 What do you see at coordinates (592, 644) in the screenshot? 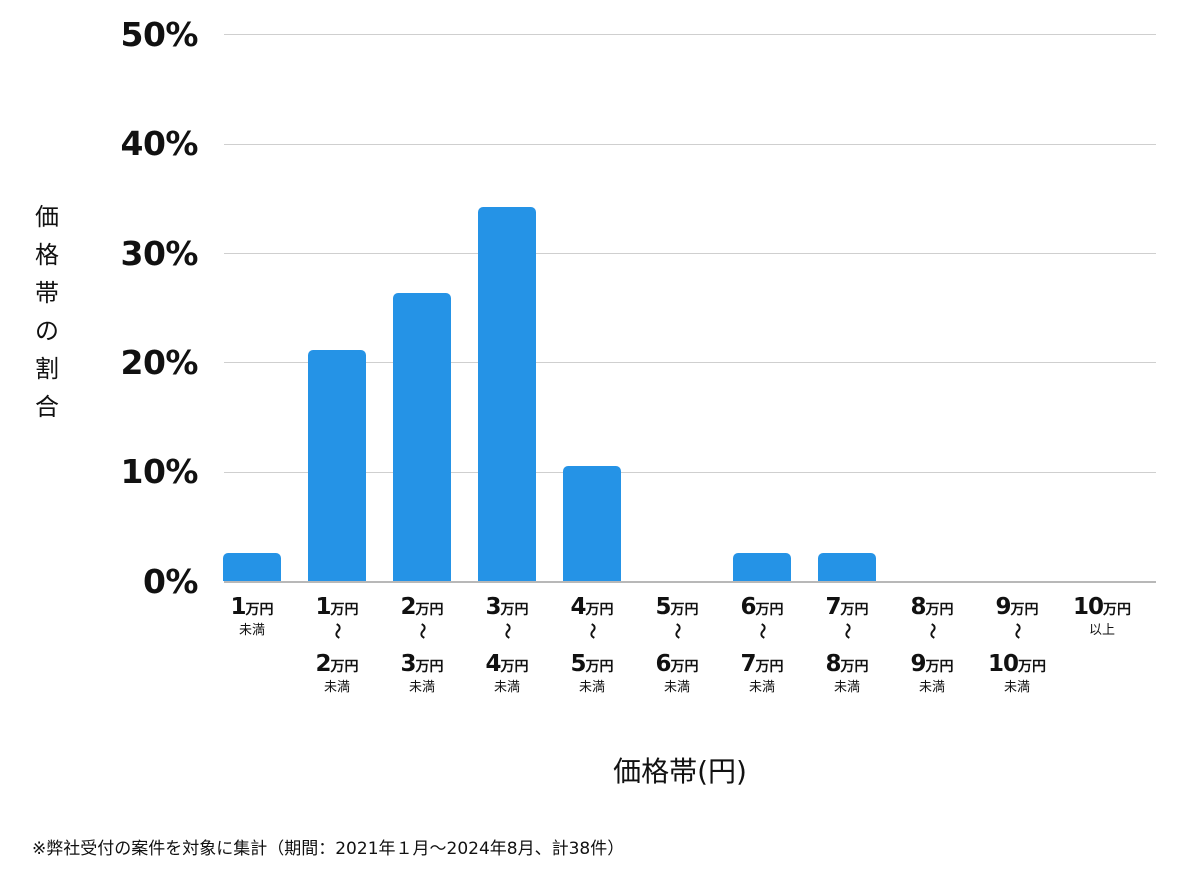
I see `x-tick-label: 4万円〜 5万円 未満` at bounding box center [592, 644].